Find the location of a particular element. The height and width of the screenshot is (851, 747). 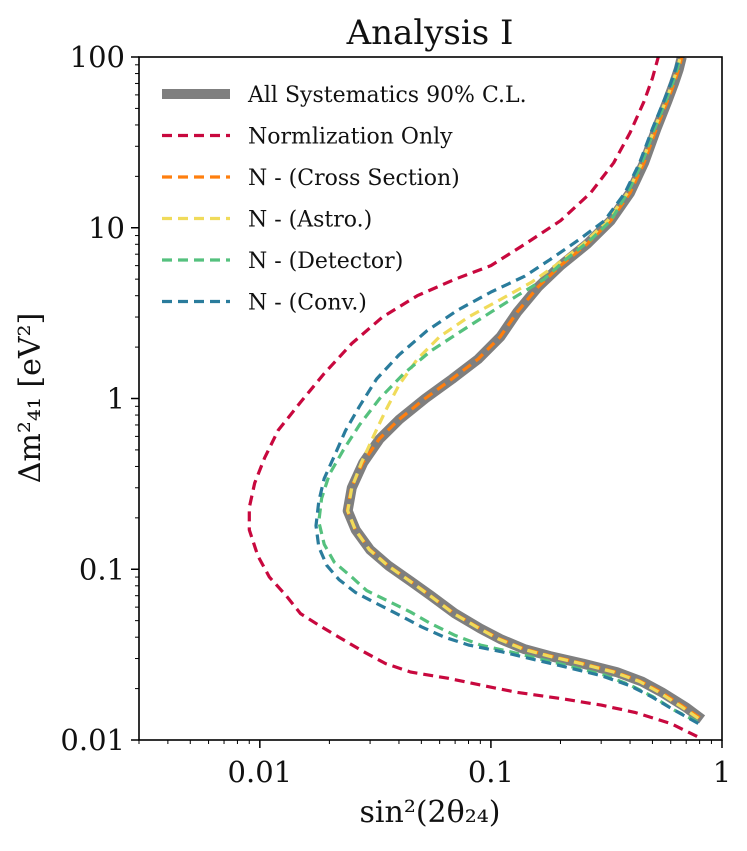

x-tick-label: 1 is located at coordinates (722, 772).